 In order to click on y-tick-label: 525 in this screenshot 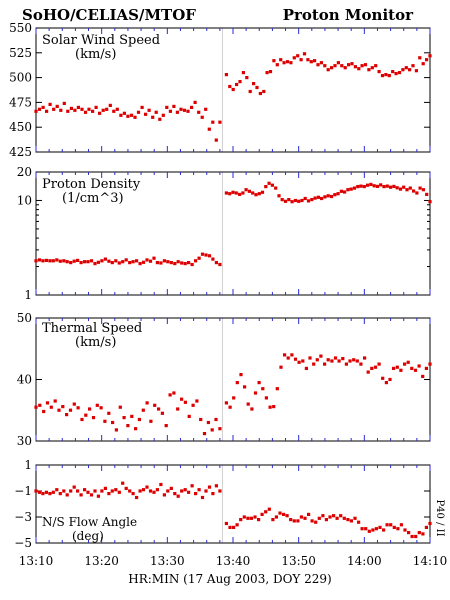, I will do `click(20, 53)`.